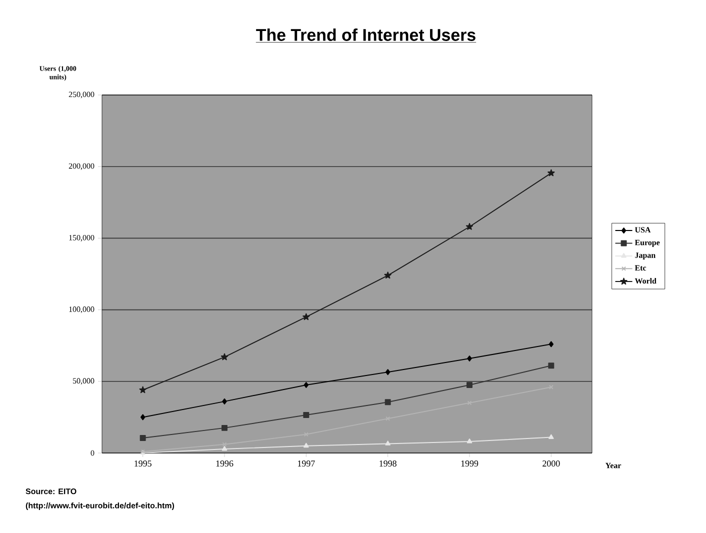  What do you see at coordinates (388, 463) in the screenshot?
I see `x-tick-label: 1998` at bounding box center [388, 463].